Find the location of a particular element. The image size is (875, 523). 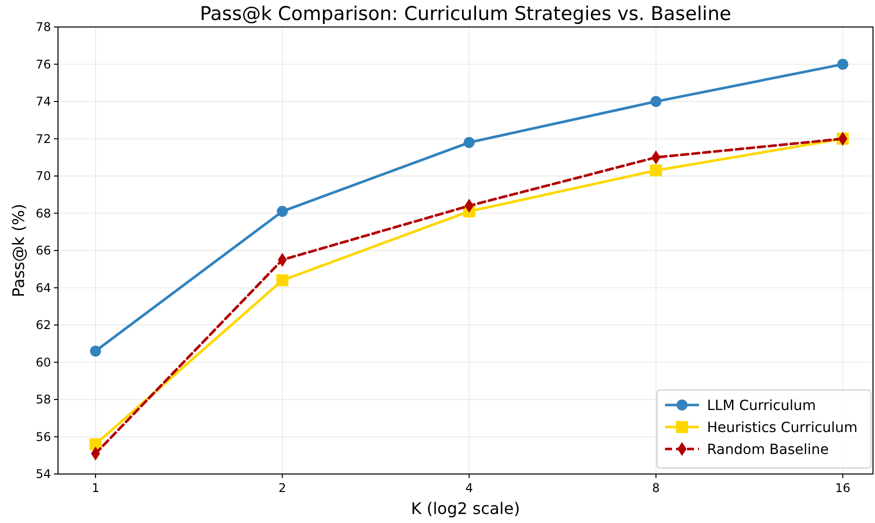

legend-label: Random Baseline is located at coordinates (768, 450).